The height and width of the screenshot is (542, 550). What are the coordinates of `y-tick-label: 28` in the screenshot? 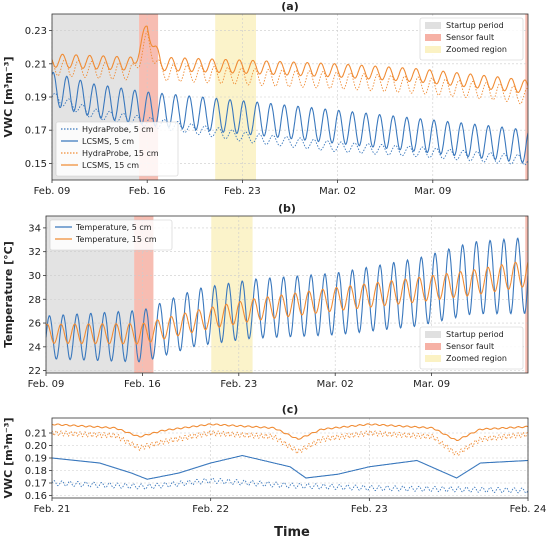 It's located at (34, 300).